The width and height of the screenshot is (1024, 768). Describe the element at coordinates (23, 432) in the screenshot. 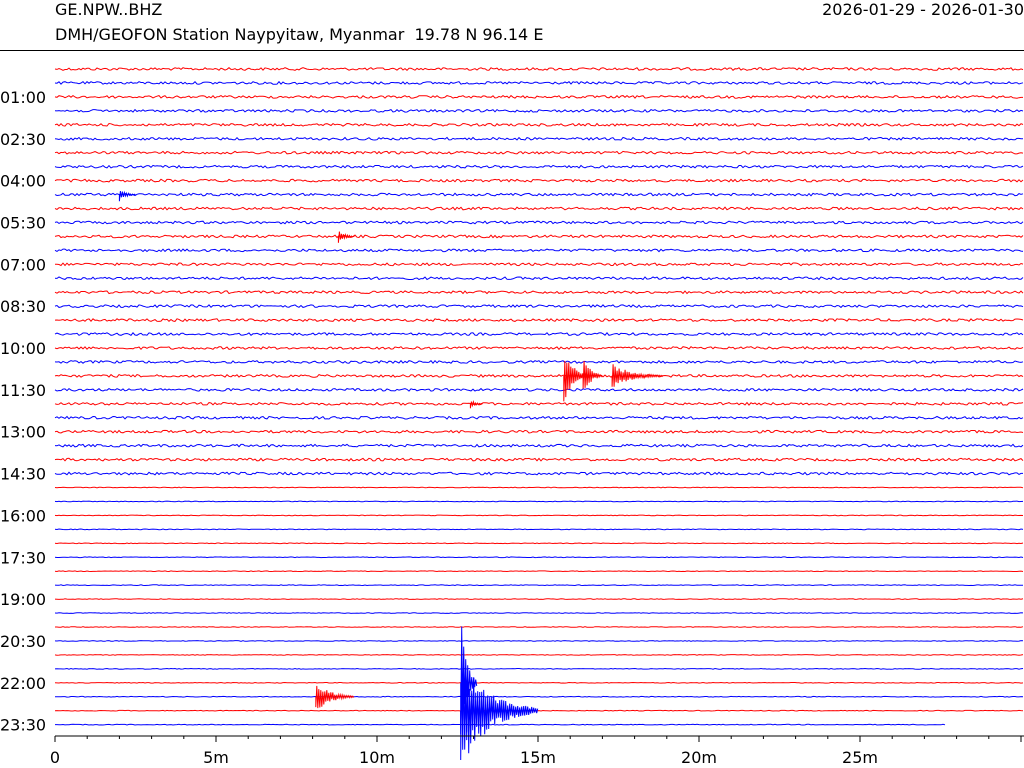

I see `y-tick-label: 13:00` at that location.